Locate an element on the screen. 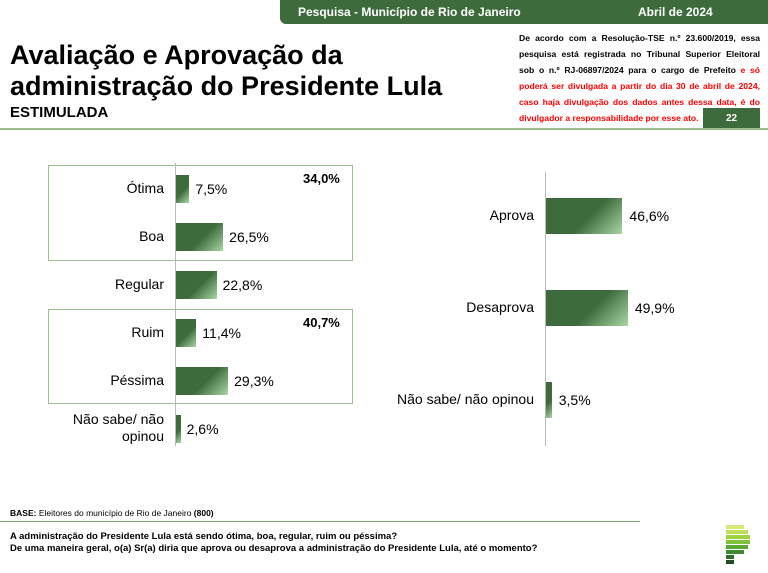 This screenshot has height=573, width=768. page-number: 22 is located at coordinates (731, 118).